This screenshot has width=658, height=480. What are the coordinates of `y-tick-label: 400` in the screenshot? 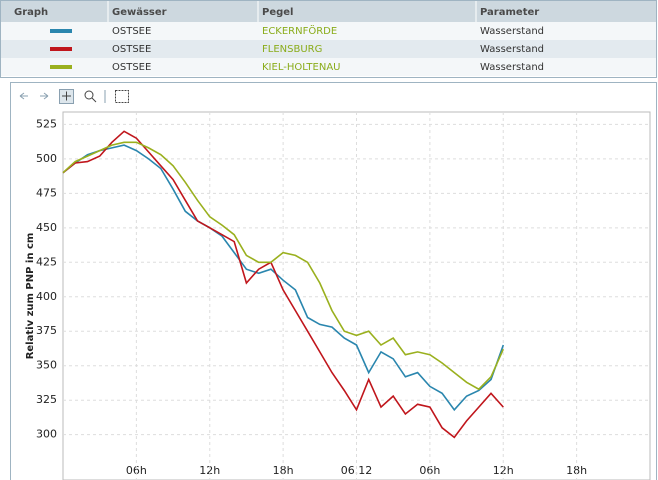 It's located at (46, 296).